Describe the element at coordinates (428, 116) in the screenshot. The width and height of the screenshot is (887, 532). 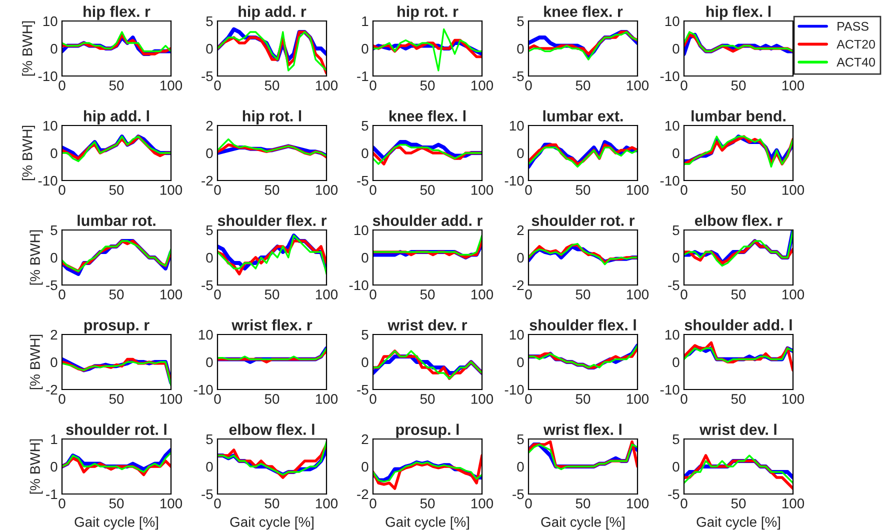
I see `chart-title: knee flex. l` at that location.